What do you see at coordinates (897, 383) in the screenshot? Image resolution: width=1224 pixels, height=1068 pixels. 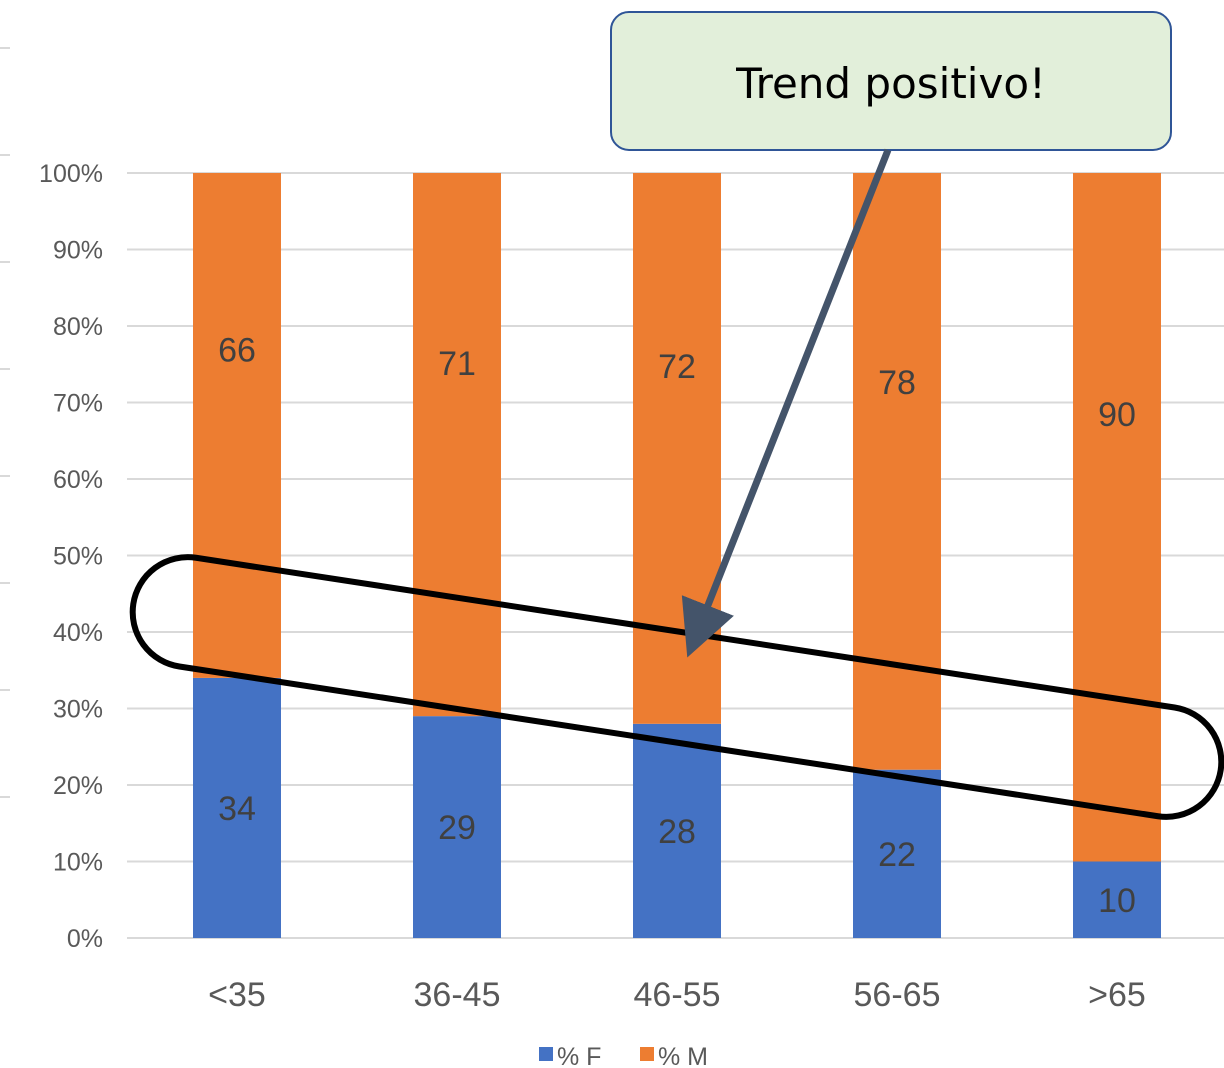 I see `data-label: 78` at bounding box center [897, 383].